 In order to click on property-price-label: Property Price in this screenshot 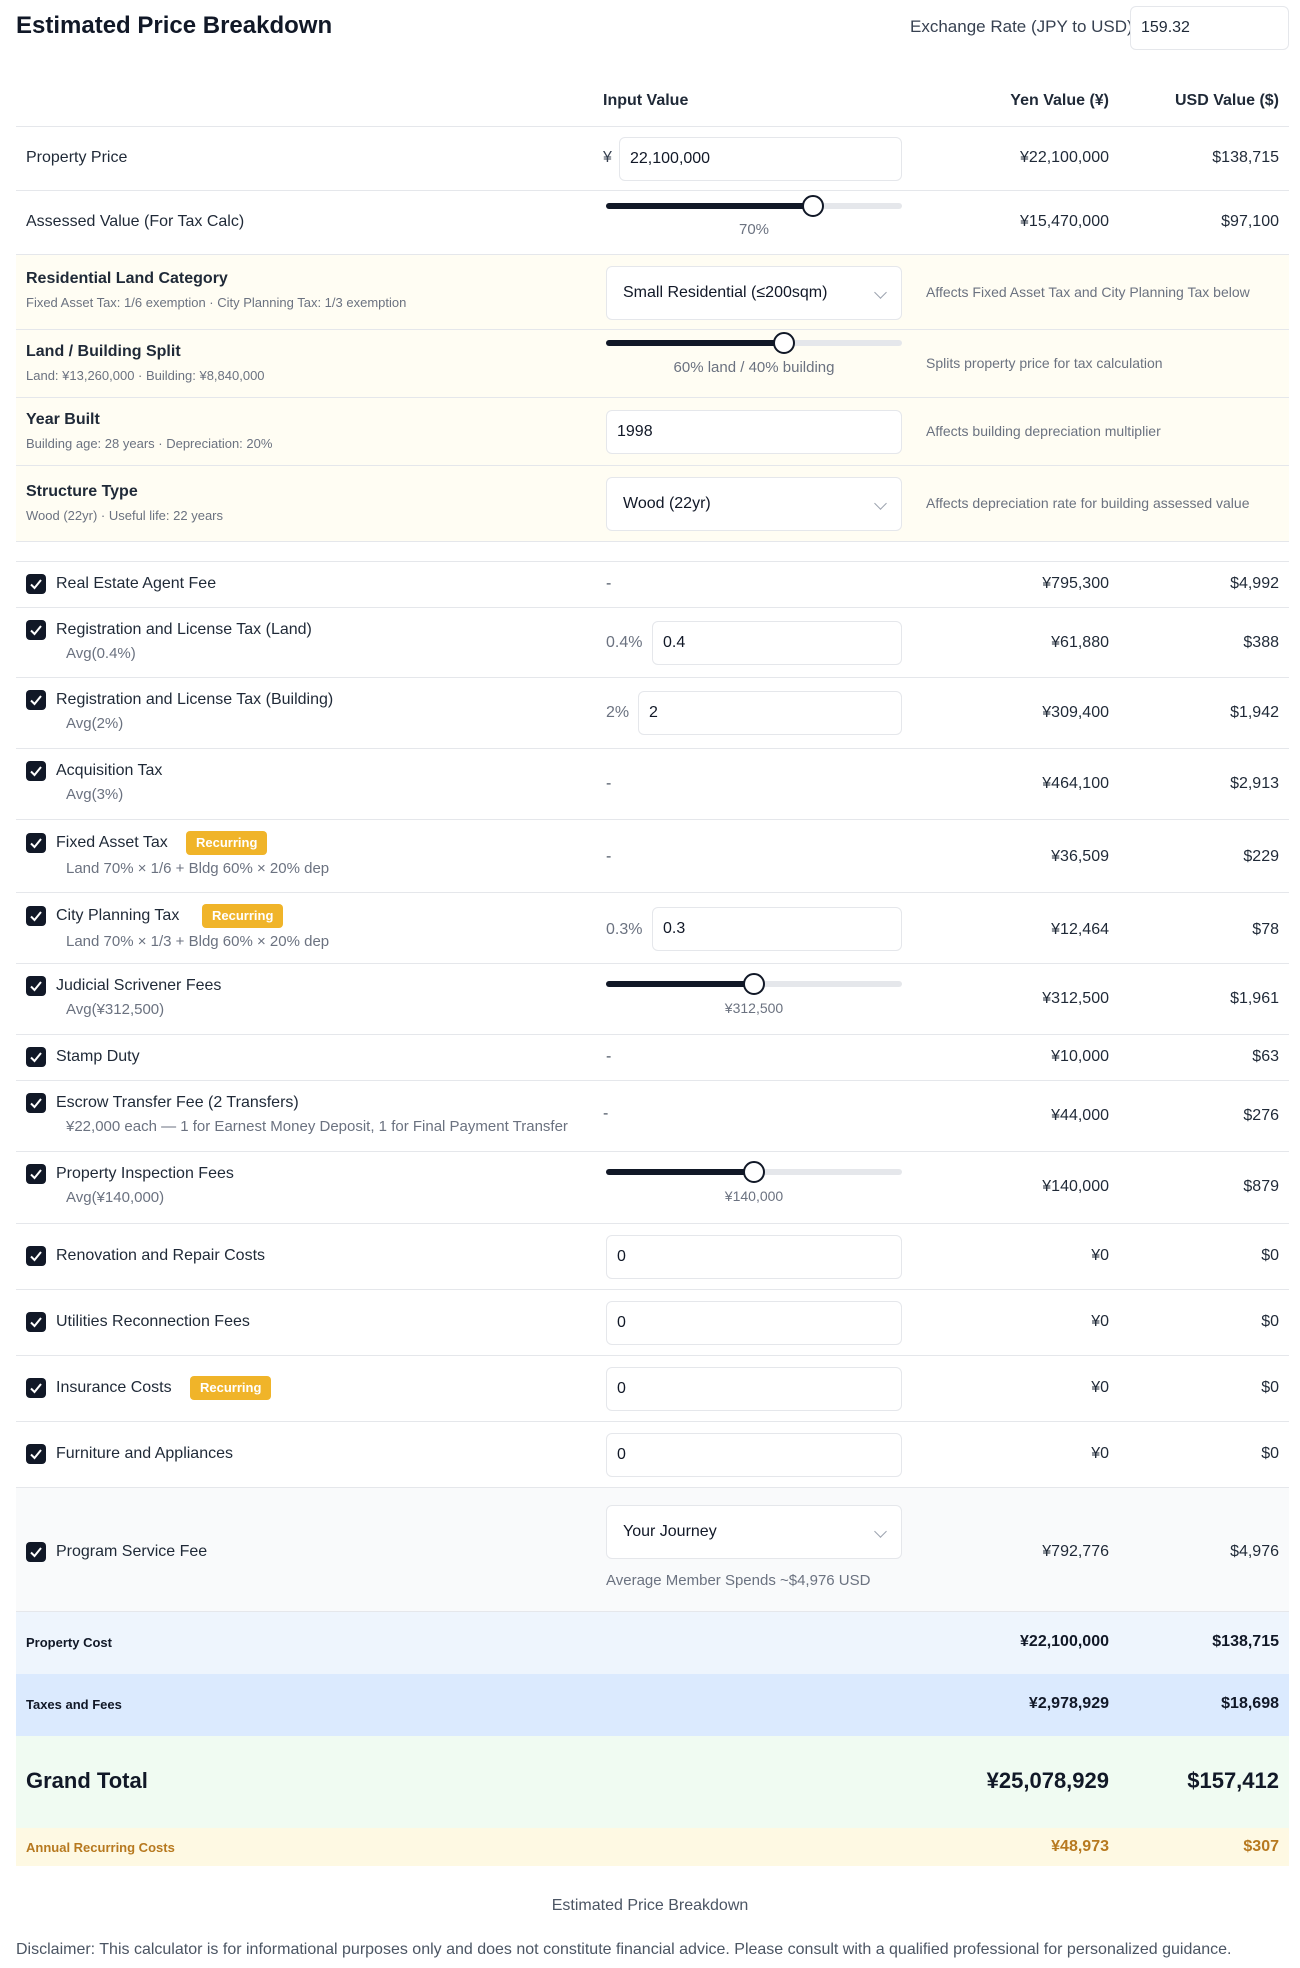, I will do `click(77, 157)`.